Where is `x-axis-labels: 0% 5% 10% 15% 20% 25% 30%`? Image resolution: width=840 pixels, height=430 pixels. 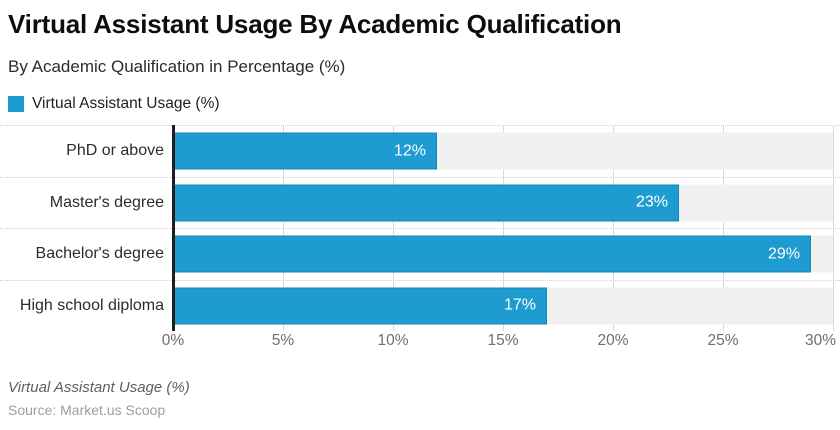 x-axis-labels: 0% 5% 10% 15% 20% 25% 30% is located at coordinates (420, 342).